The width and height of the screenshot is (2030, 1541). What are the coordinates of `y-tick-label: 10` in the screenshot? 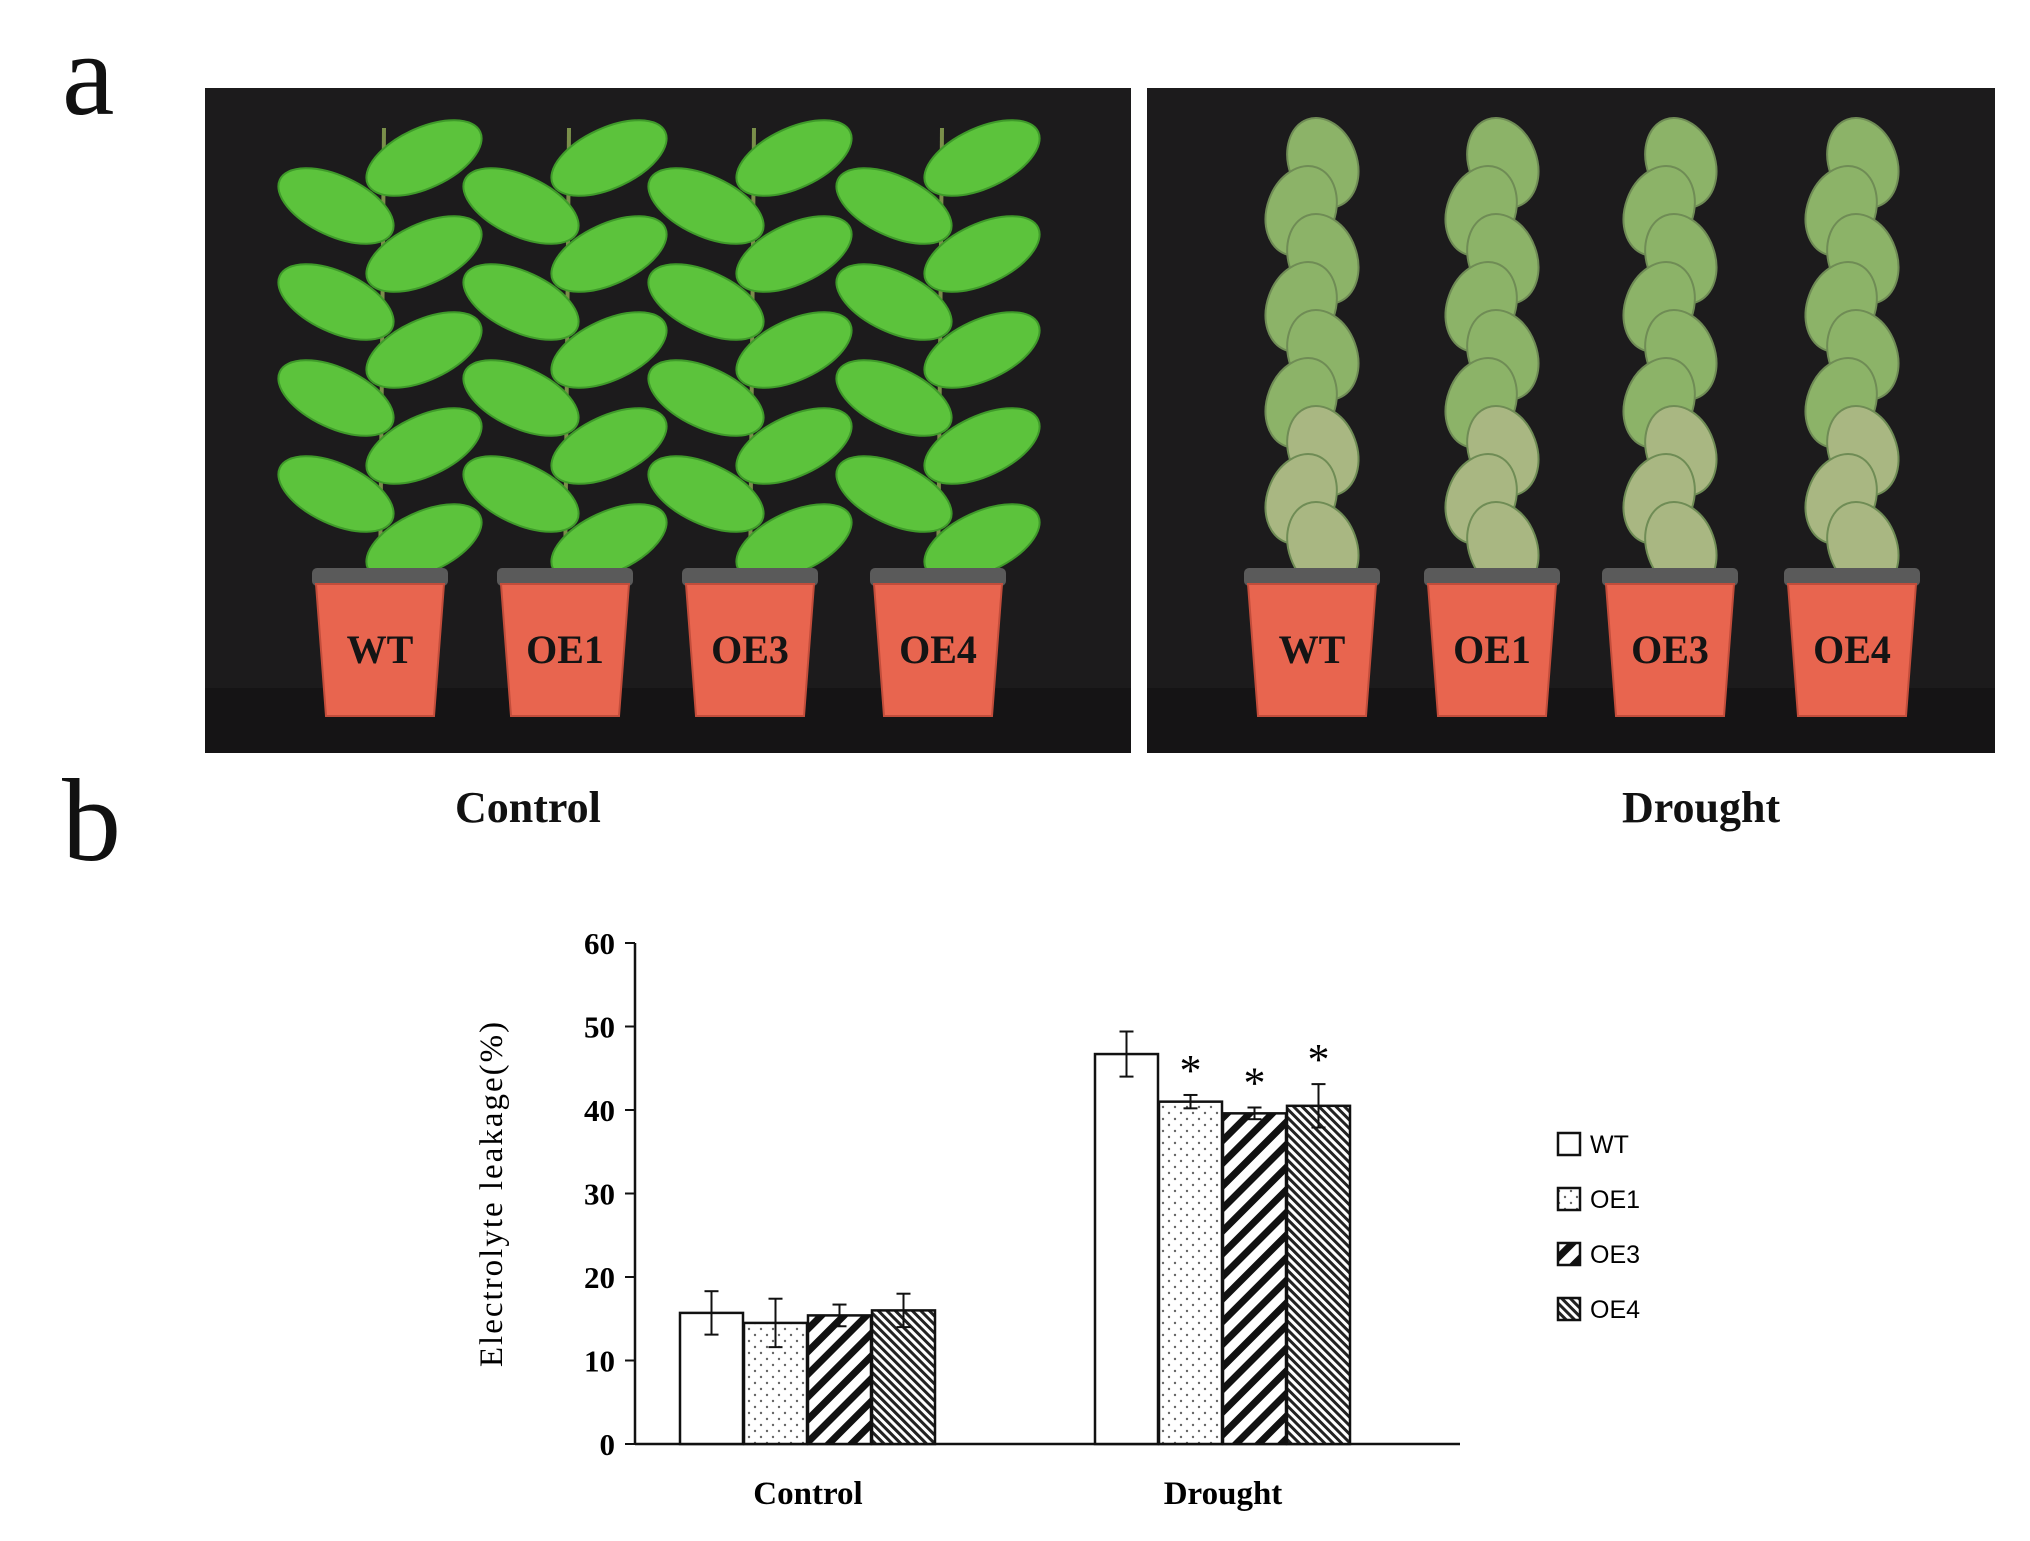 It's located at (599, 1361).